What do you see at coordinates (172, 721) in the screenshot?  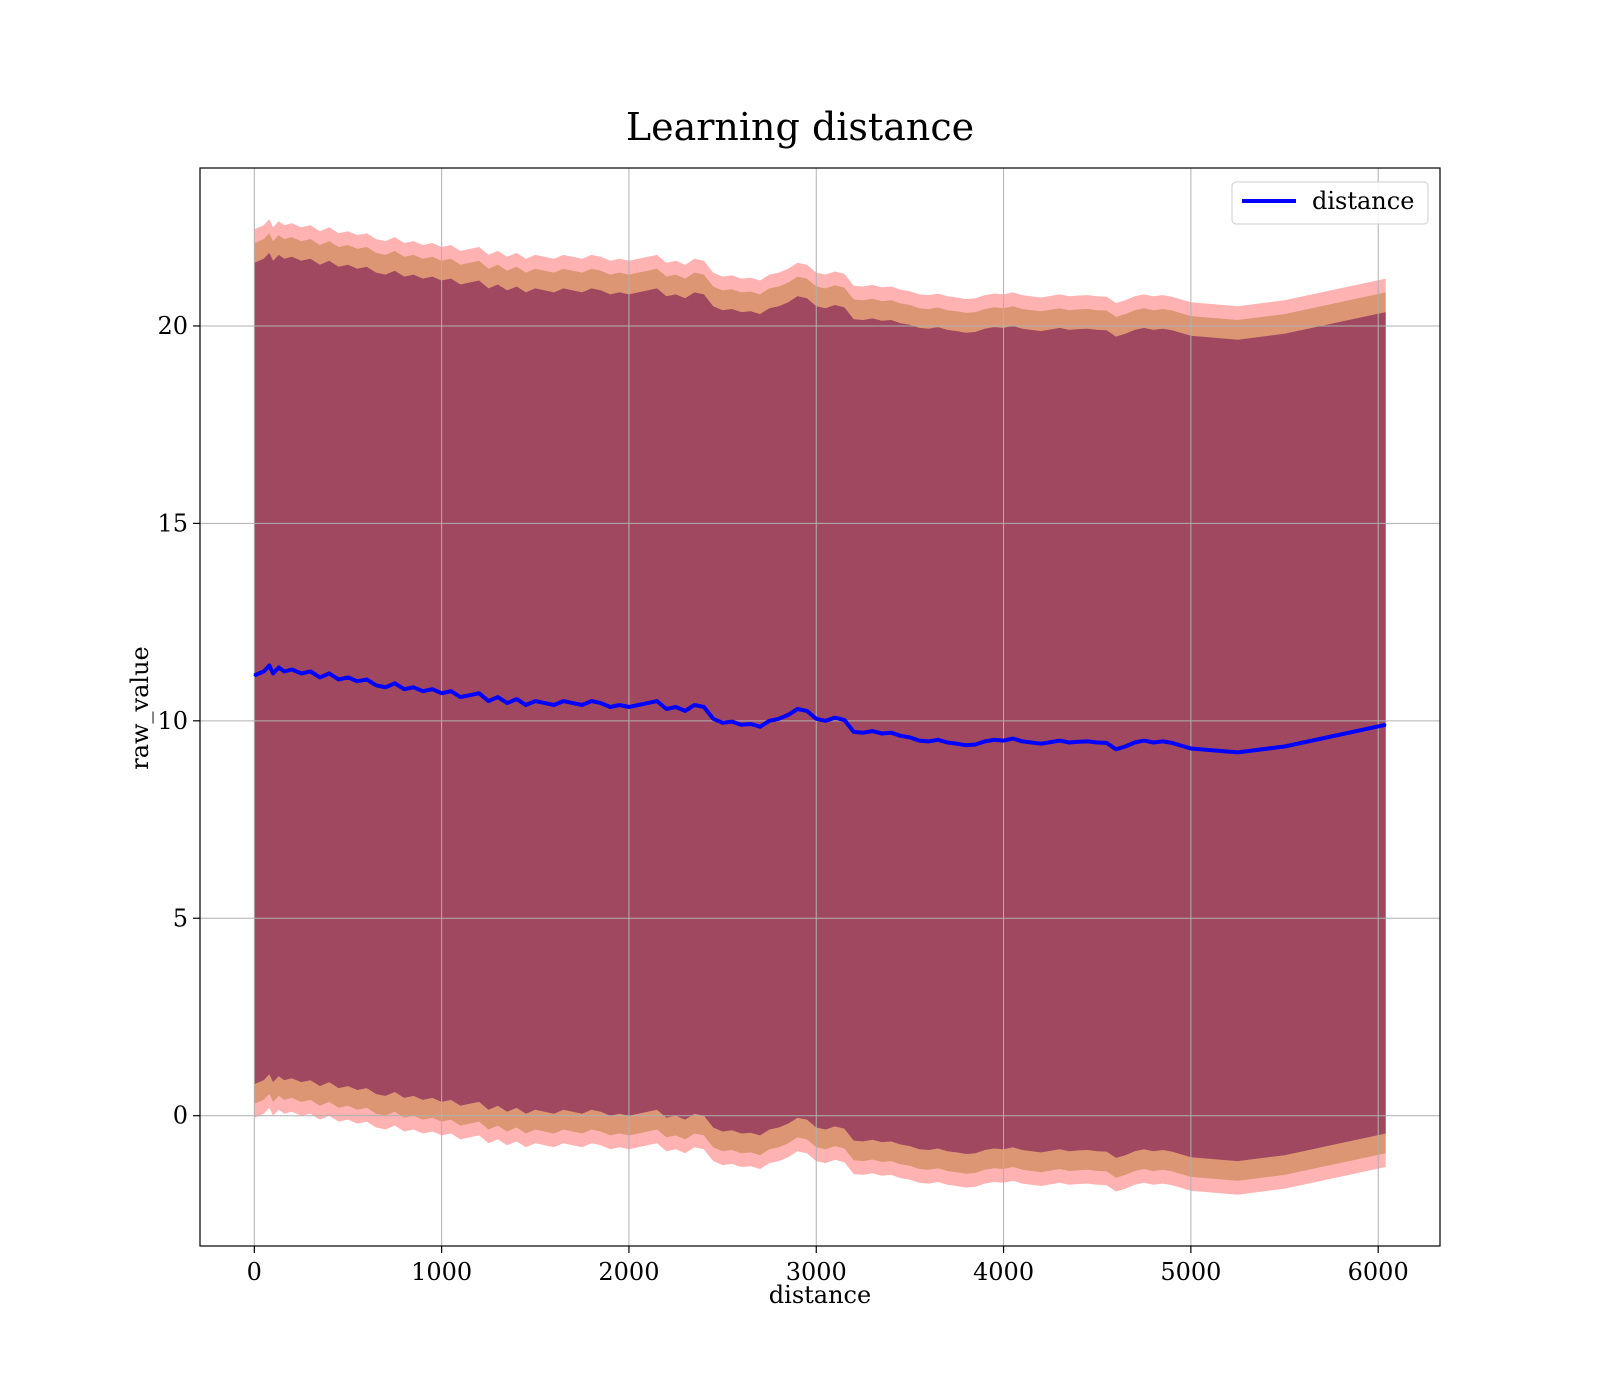 I see `y-tick-label: 10` at bounding box center [172, 721].